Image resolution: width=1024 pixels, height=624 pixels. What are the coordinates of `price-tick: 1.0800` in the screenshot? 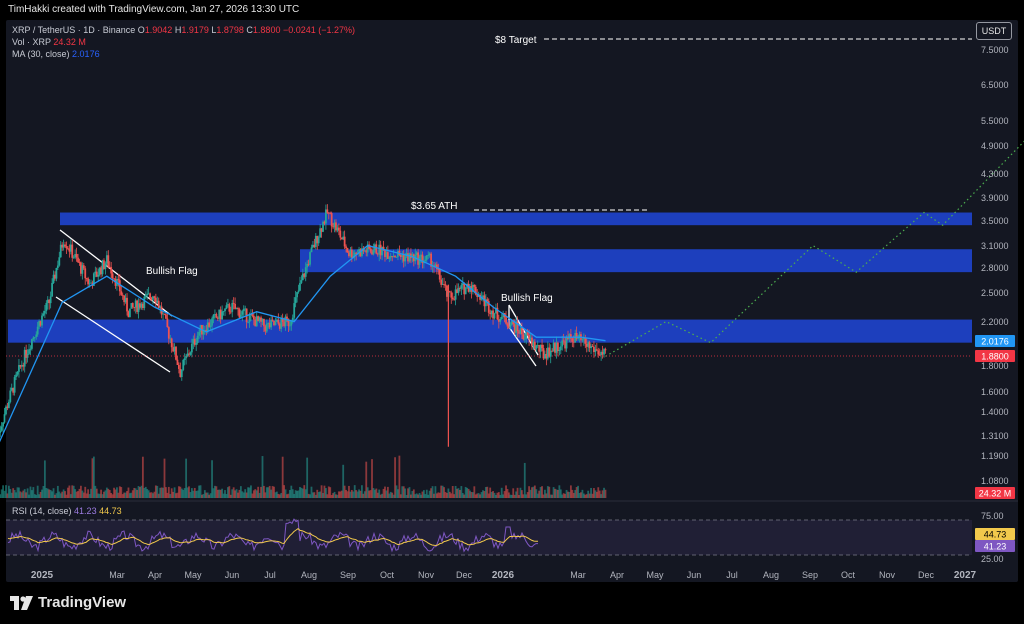 It's located at (995, 481).